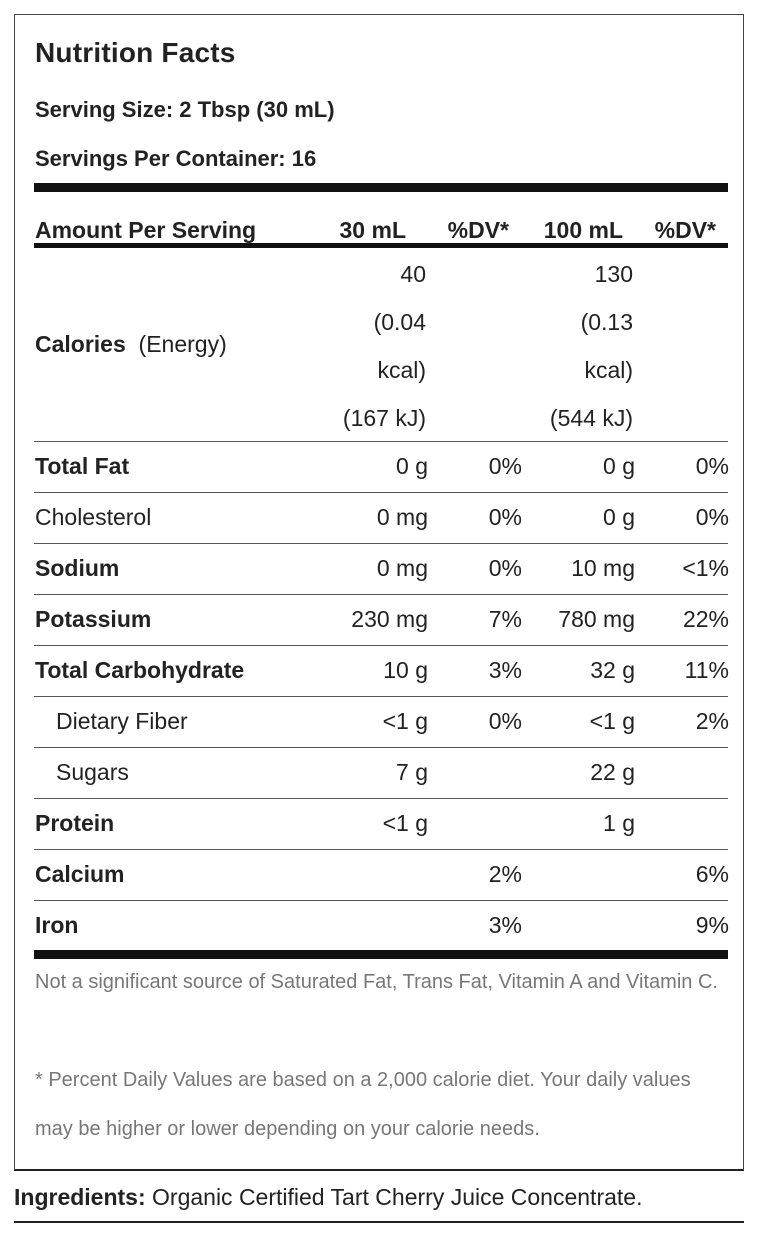 The width and height of the screenshot is (766, 1234). Describe the element at coordinates (146, 230) in the screenshot. I see `header-amount-per-serving: Amount Per Serving` at that location.